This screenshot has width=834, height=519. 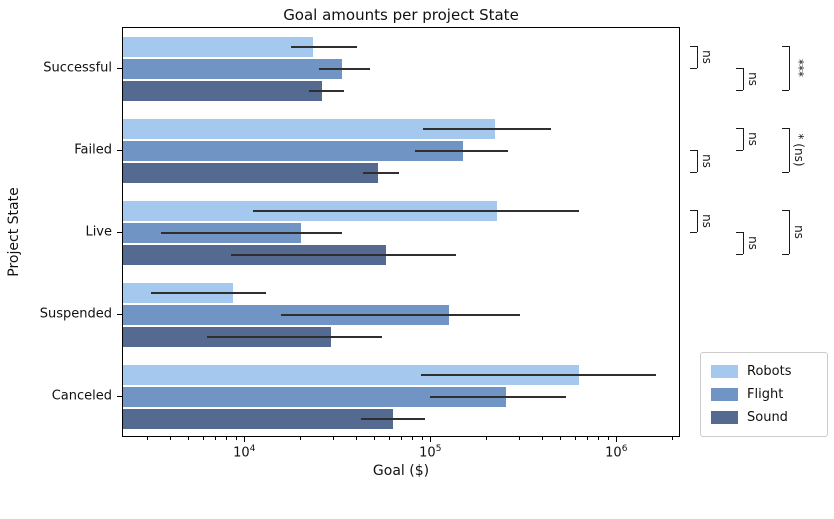 I want to click on x-tick-label-10e5: 105, so click(x=430, y=452).